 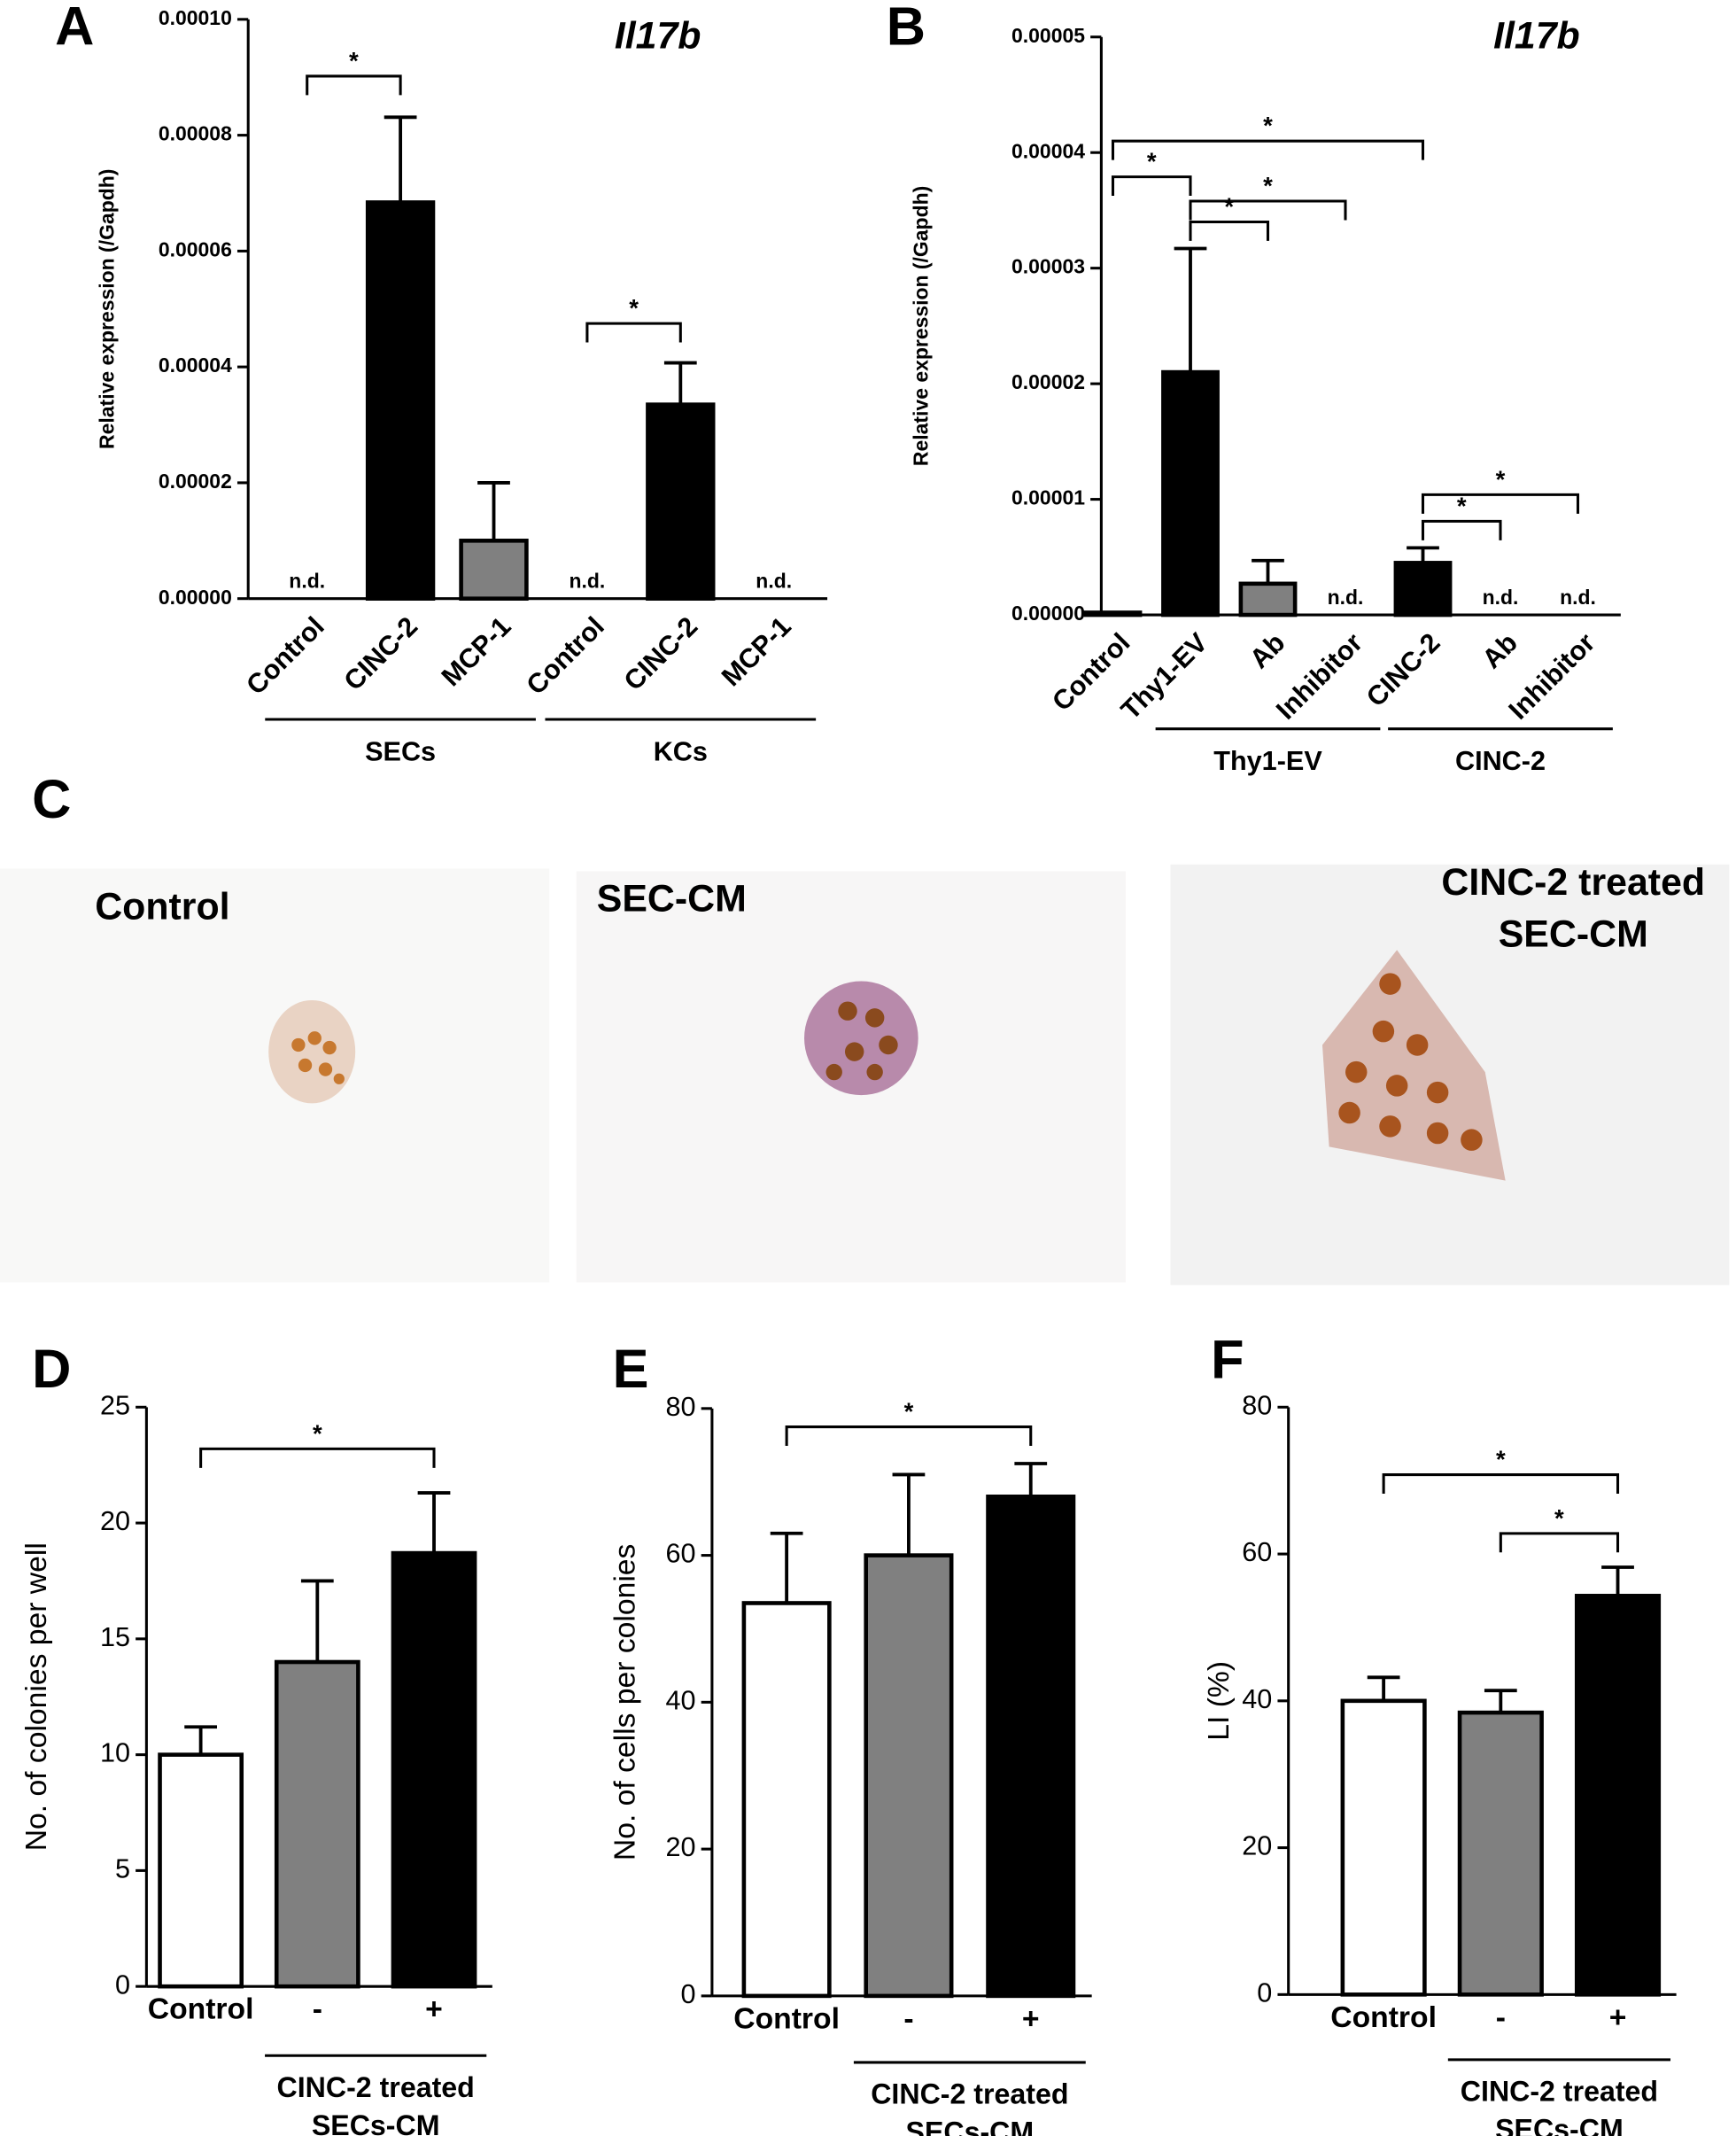 I want to click on panel-letter: A, so click(x=74, y=28).